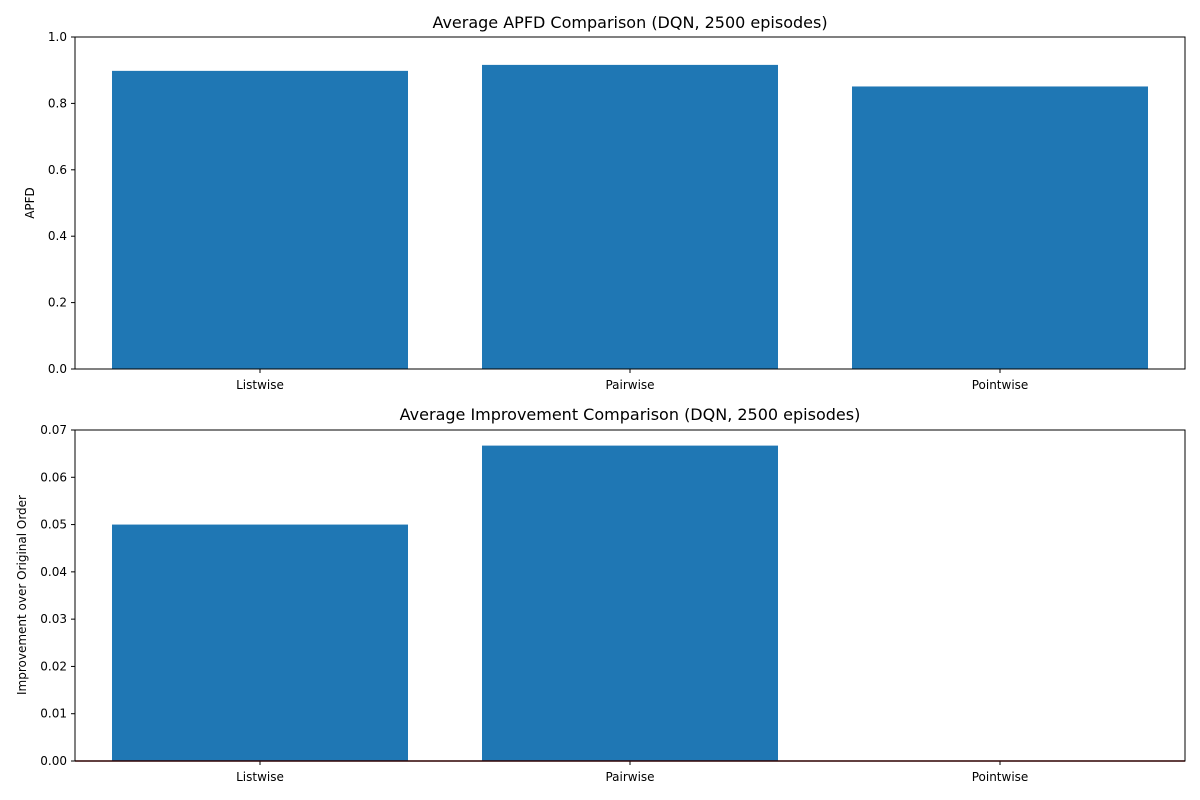  Describe the element at coordinates (629, 385) in the screenshot. I see `apfd-x-tick-label: Pairwise` at that location.